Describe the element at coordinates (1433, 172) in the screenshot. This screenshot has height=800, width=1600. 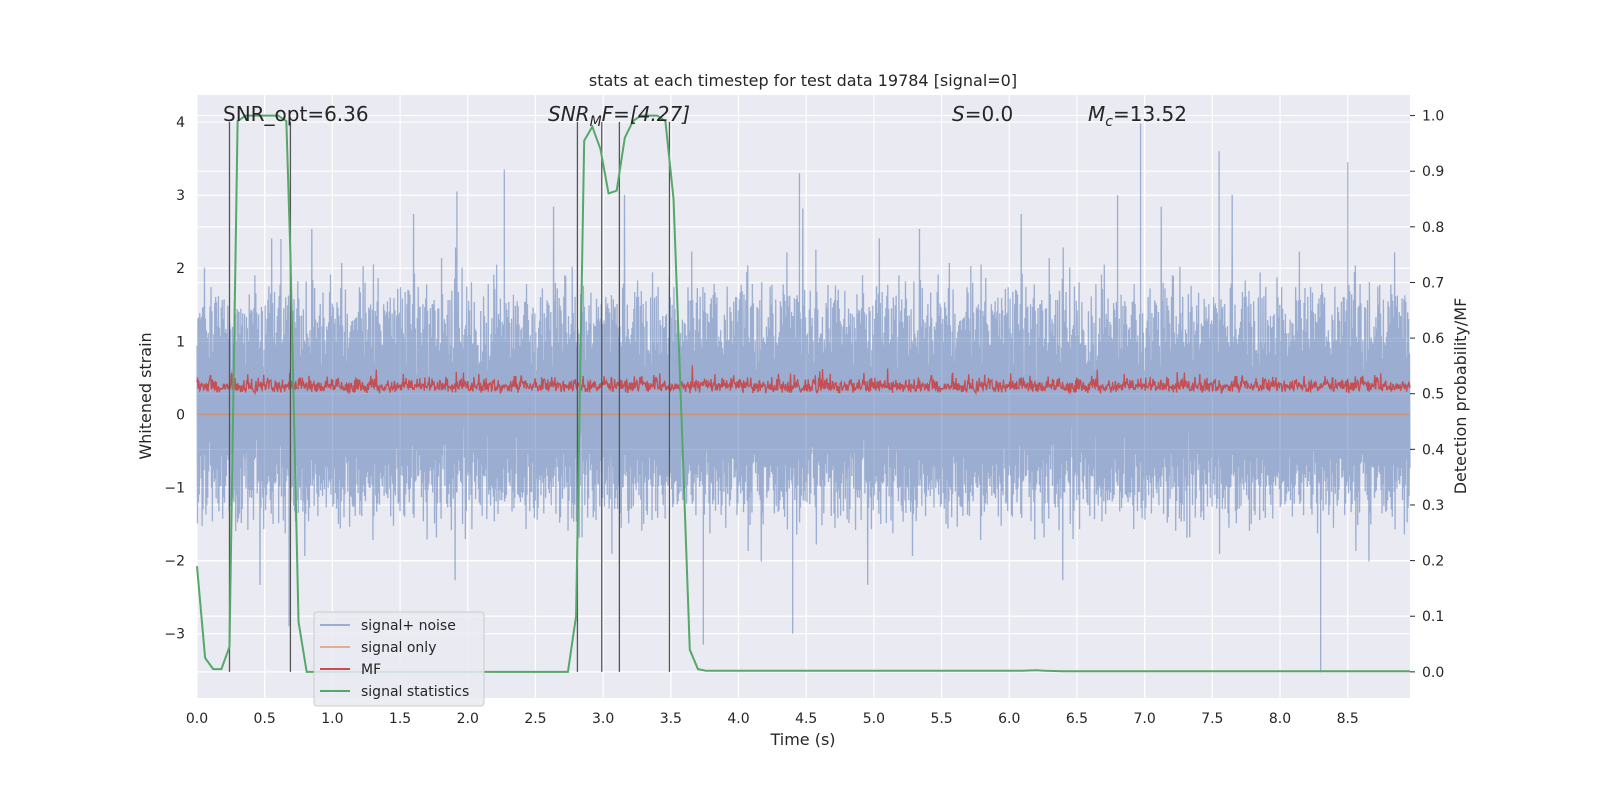
I see `y-tick-label-right: 0.9` at that location.